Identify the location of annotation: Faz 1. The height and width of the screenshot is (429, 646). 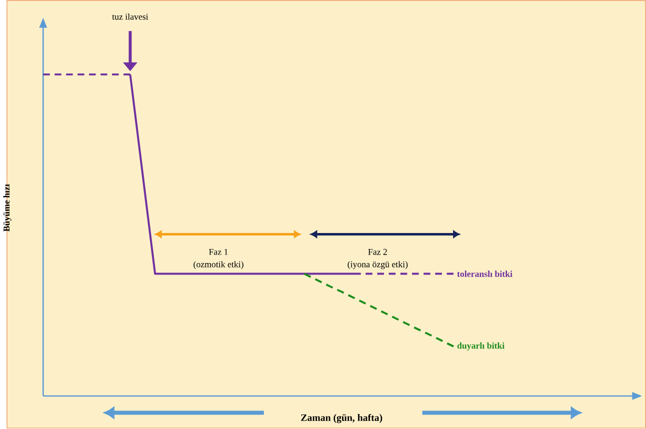
(218, 252).